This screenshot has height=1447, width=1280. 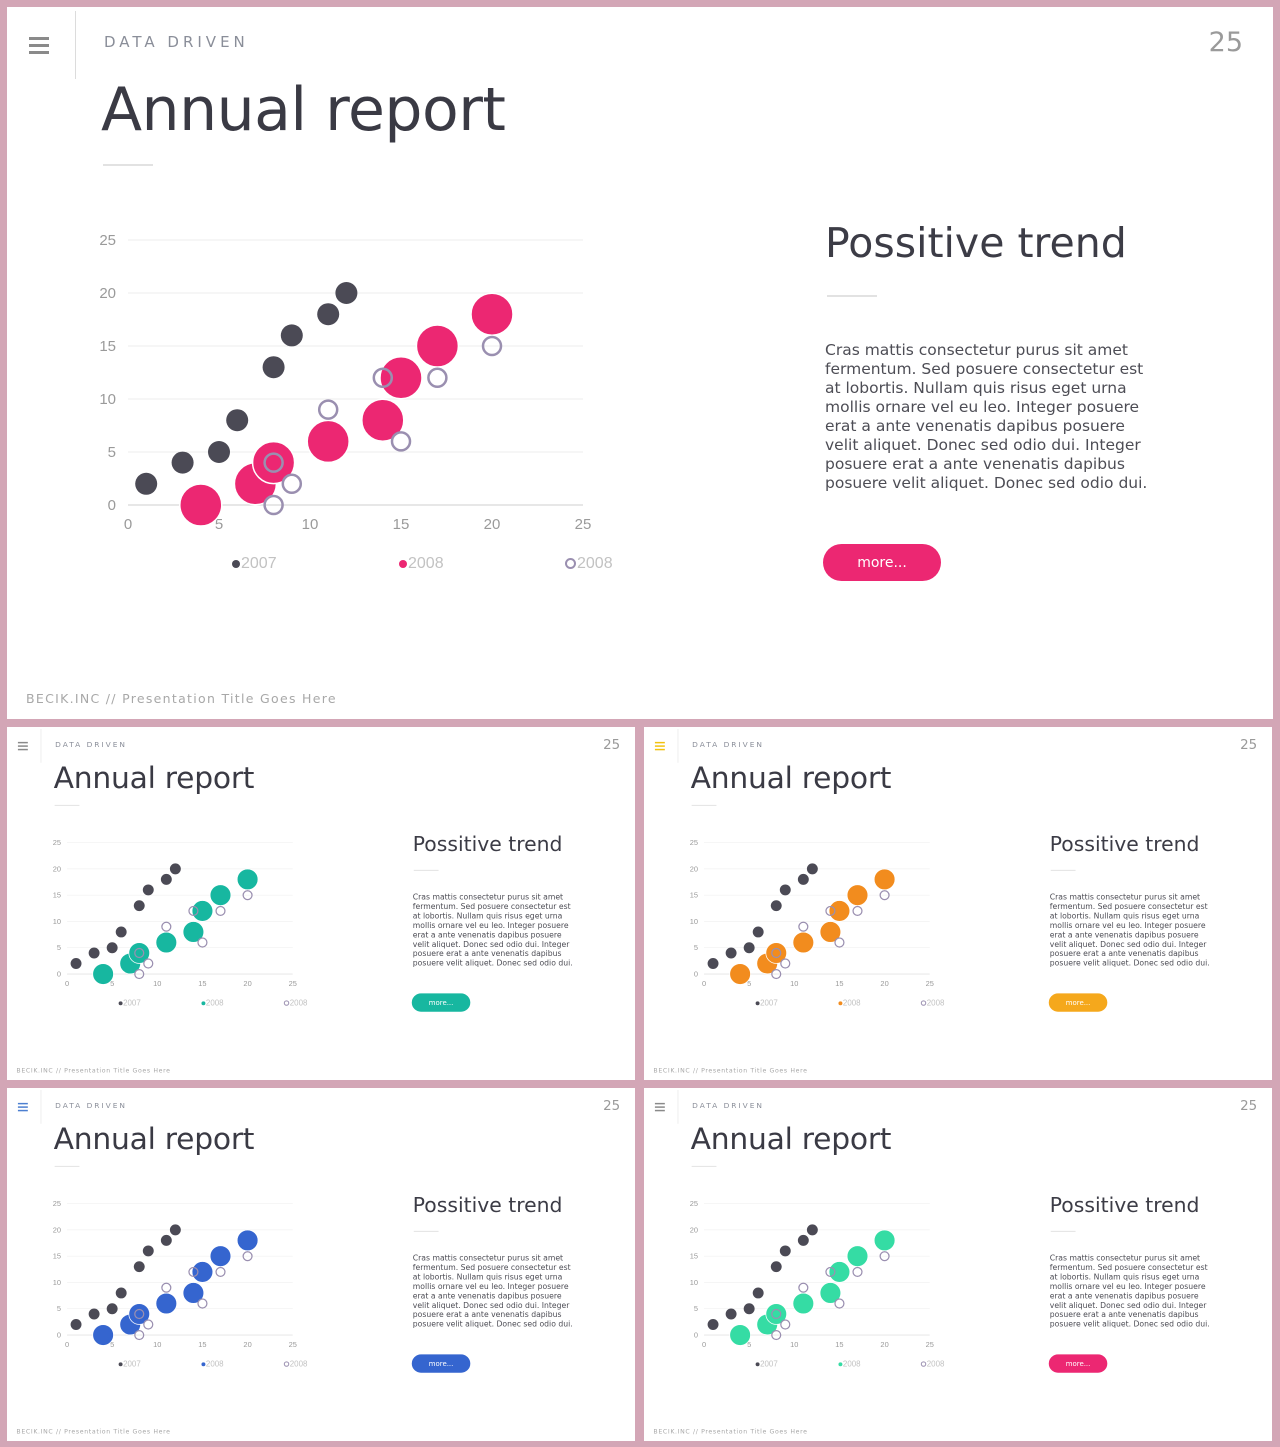 I want to click on page-number: 25, so click(x=1249, y=744).